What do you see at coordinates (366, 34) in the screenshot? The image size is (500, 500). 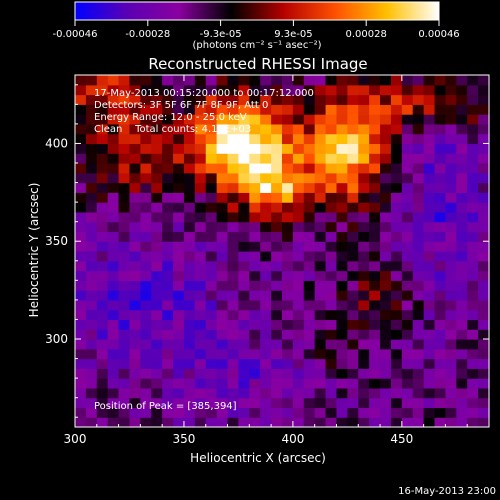 I see `colorbar-tick-label: 0.00028` at bounding box center [366, 34].